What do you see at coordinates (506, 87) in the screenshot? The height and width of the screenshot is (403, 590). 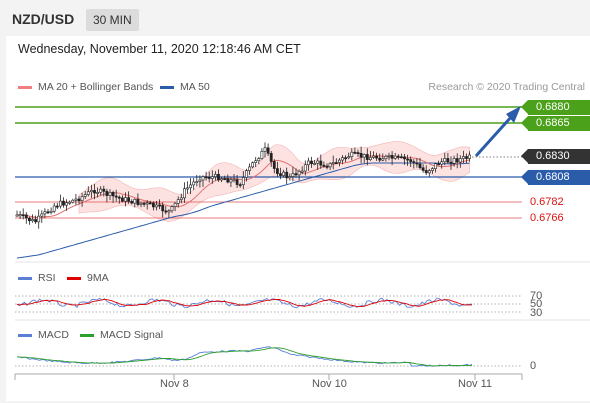 I see `credit-text: Research © 2020 Trading Central` at bounding box center [506, 87].